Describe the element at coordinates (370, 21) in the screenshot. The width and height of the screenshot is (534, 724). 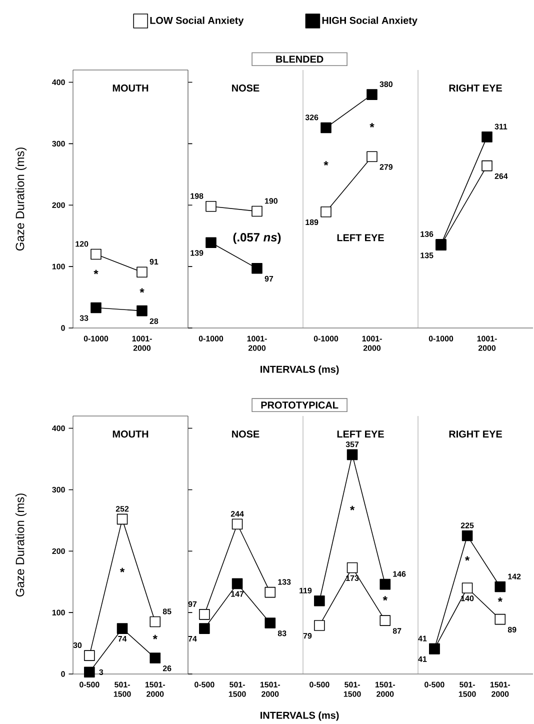
I see `legend-label: HIGH Social Anxiety` at that location.